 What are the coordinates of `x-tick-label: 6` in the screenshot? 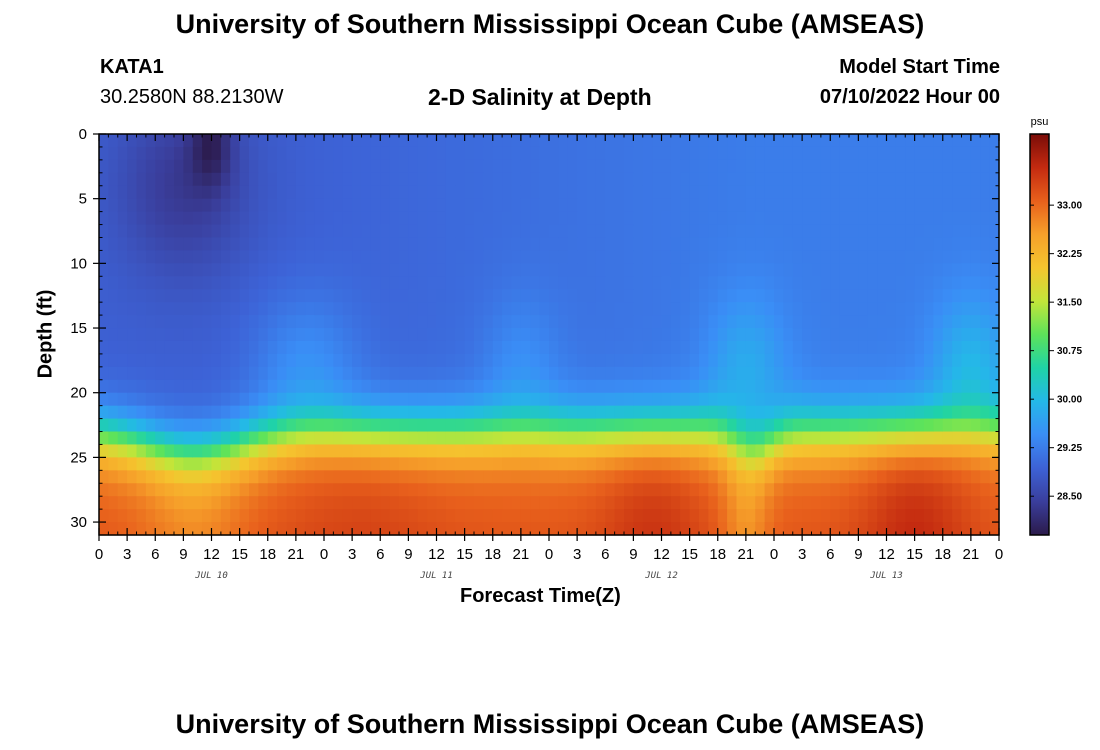 It's located at (155, 554).